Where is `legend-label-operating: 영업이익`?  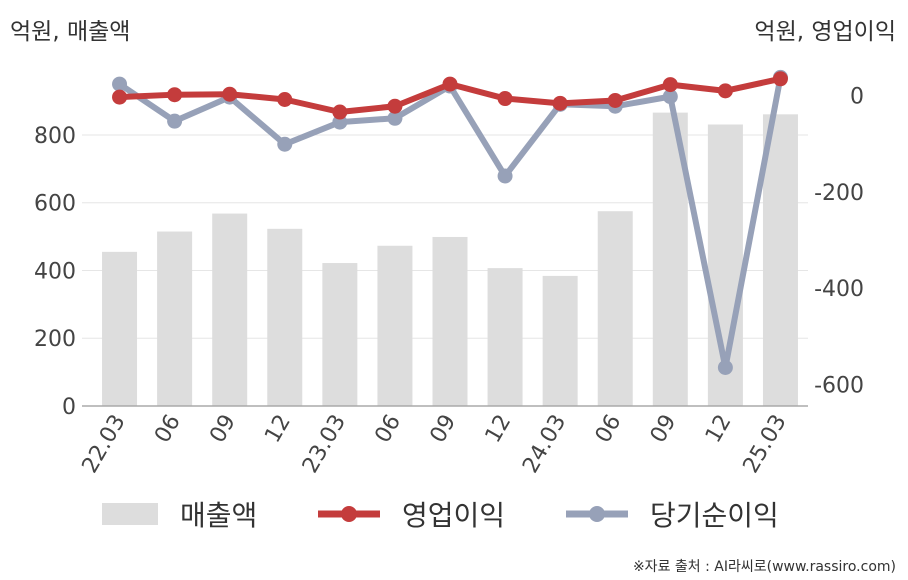
legend-label-operating: 영업이익 is located at coordinates (453, 514).